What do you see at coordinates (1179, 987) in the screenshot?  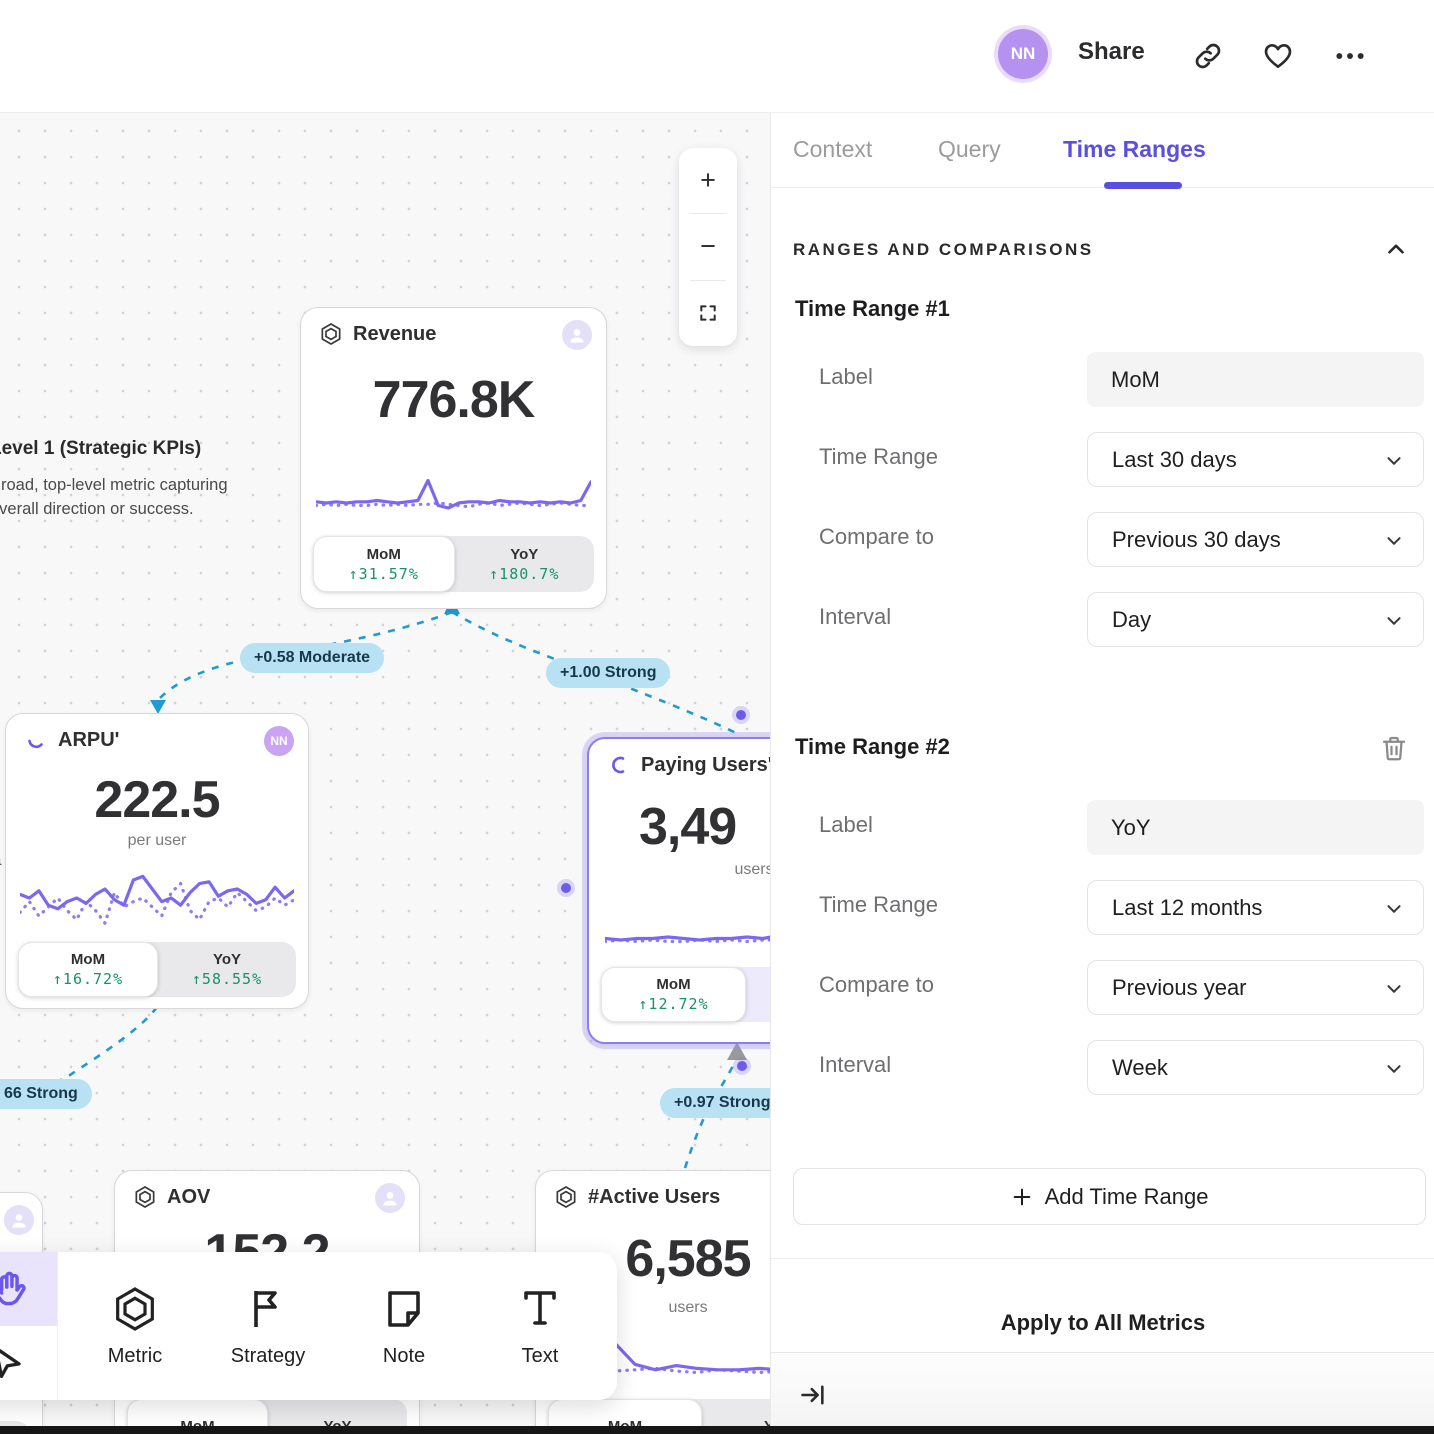 I see `select-value: Previous year` at bounding box center [1179, 987].